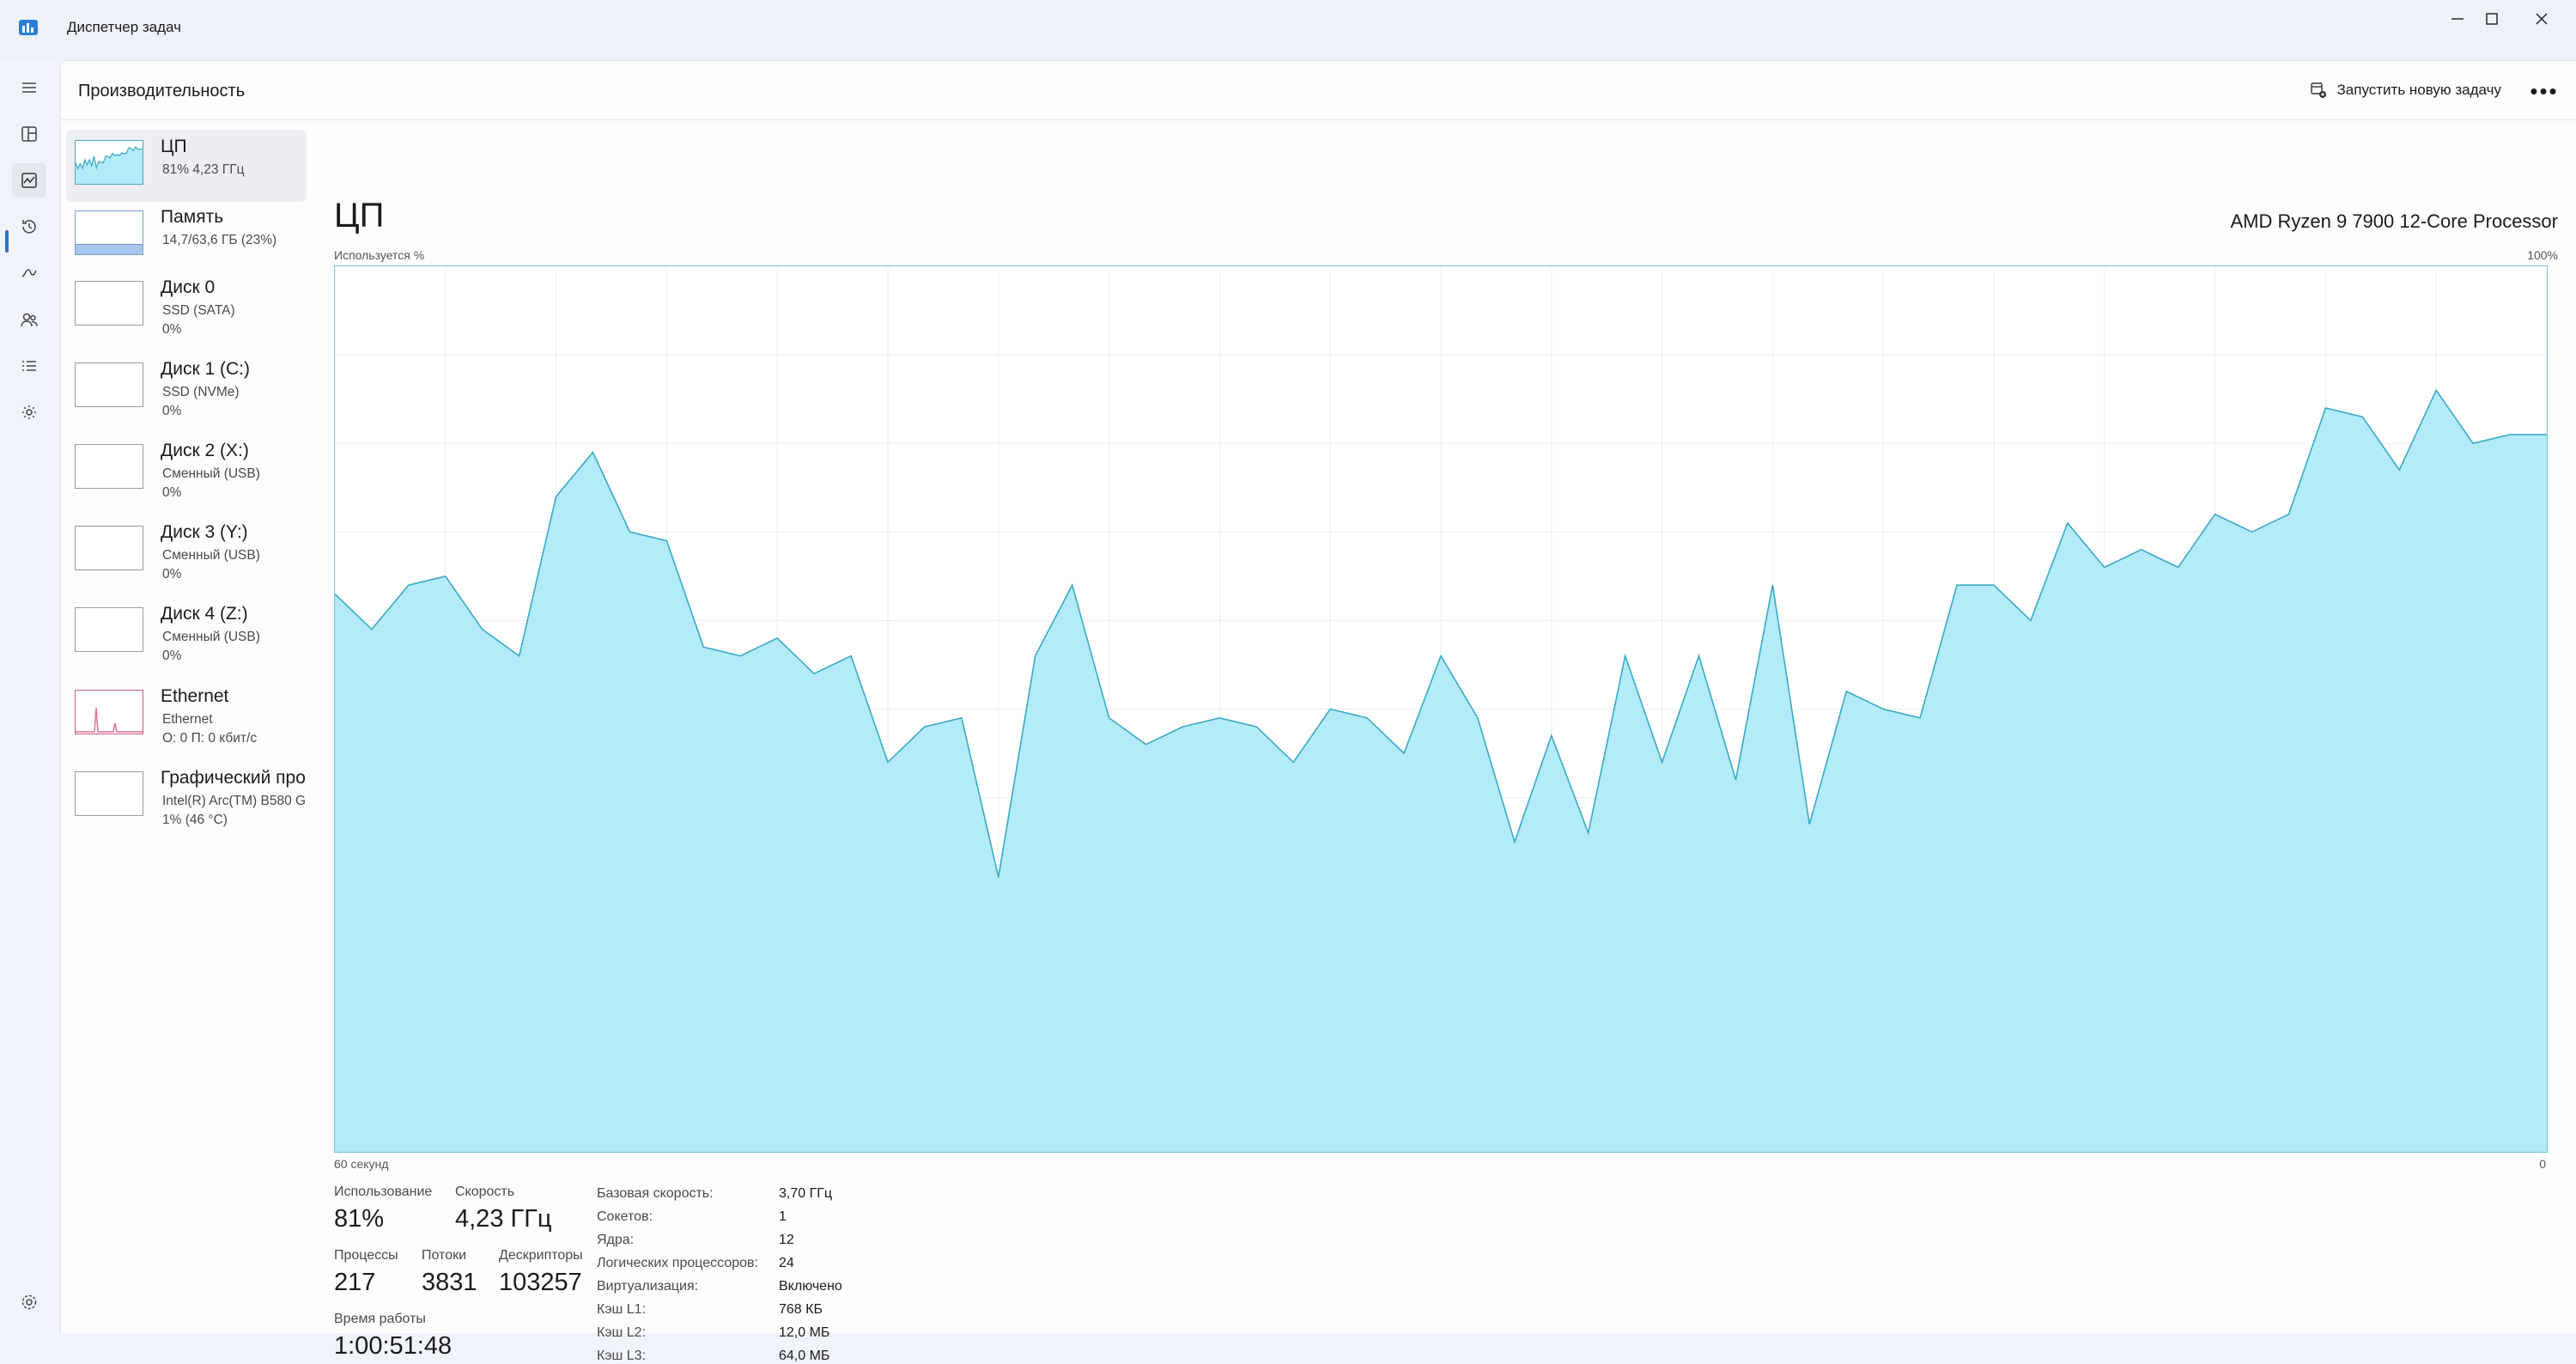 The image size is (2576, 1364). Describe the element at coordinates (678, 1263) in the screenshot. I see `logical-processors-label: Логических процессоров:` at that location.